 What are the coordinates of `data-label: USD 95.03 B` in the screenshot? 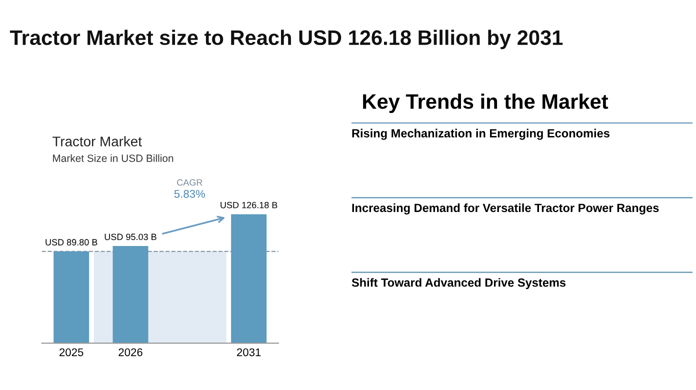 It's located at (130, 237).